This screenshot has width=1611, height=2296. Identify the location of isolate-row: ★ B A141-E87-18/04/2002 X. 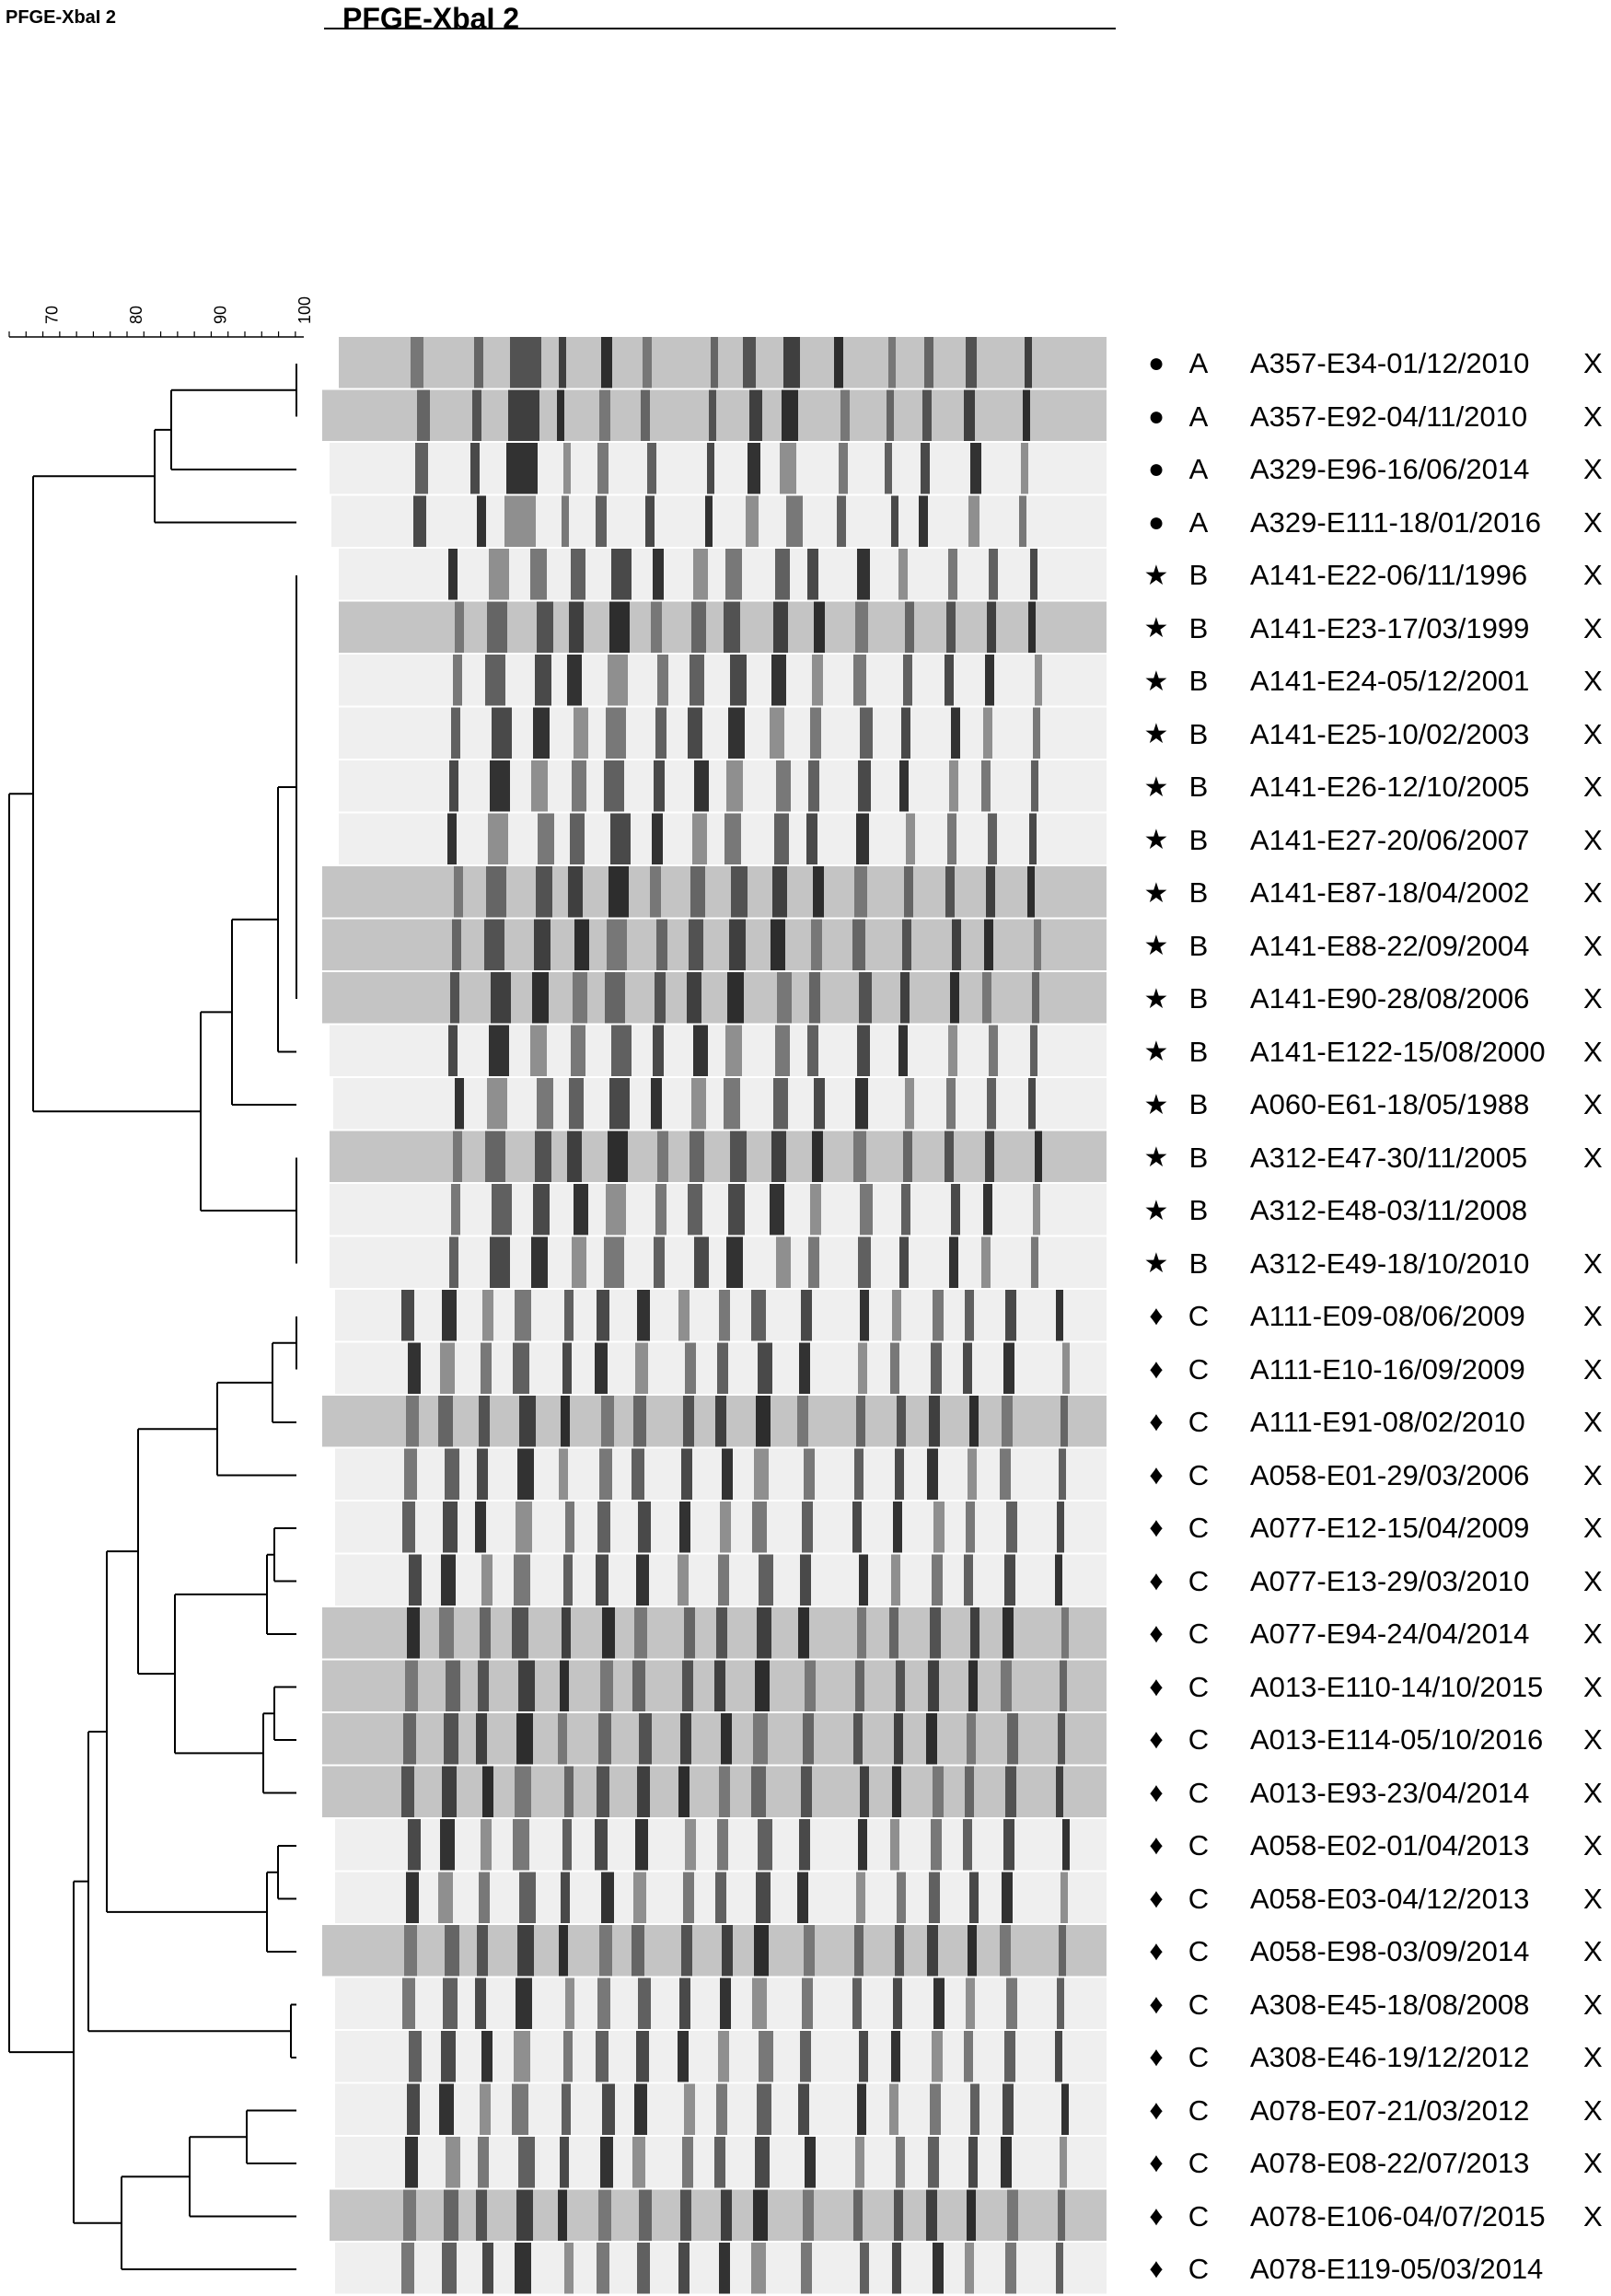
(1376, 893).